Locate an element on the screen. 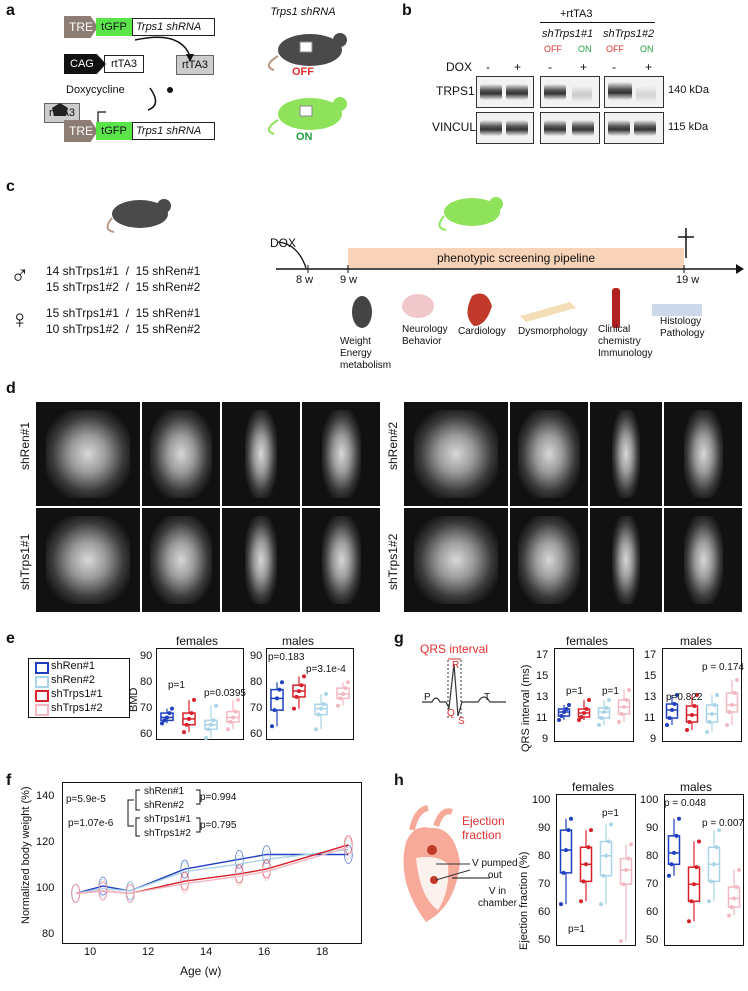  g-male-ytick-15: 15 is located at coordinates (650, 676).